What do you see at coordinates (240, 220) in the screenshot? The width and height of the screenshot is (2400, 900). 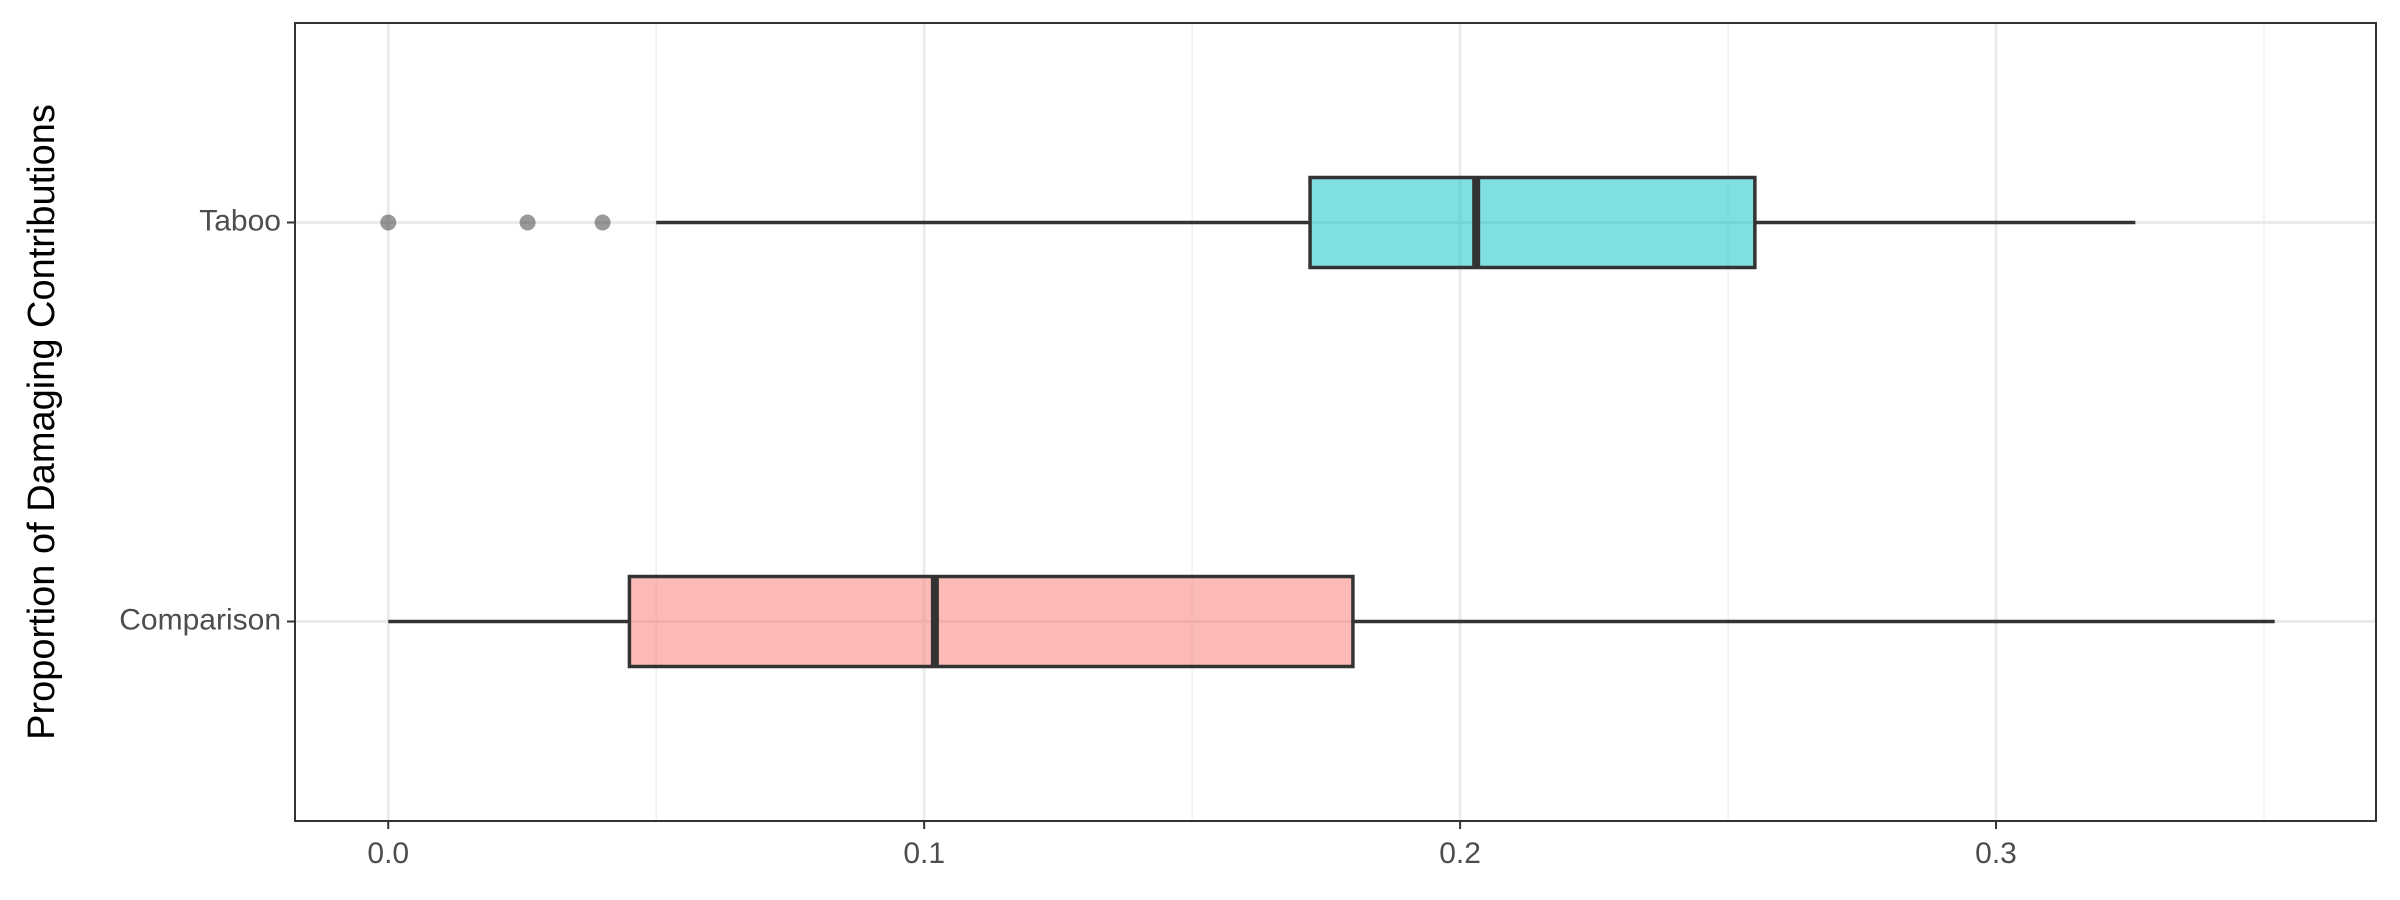 I see `y-tick-label: Taboo` at bounding box center [240, 220].